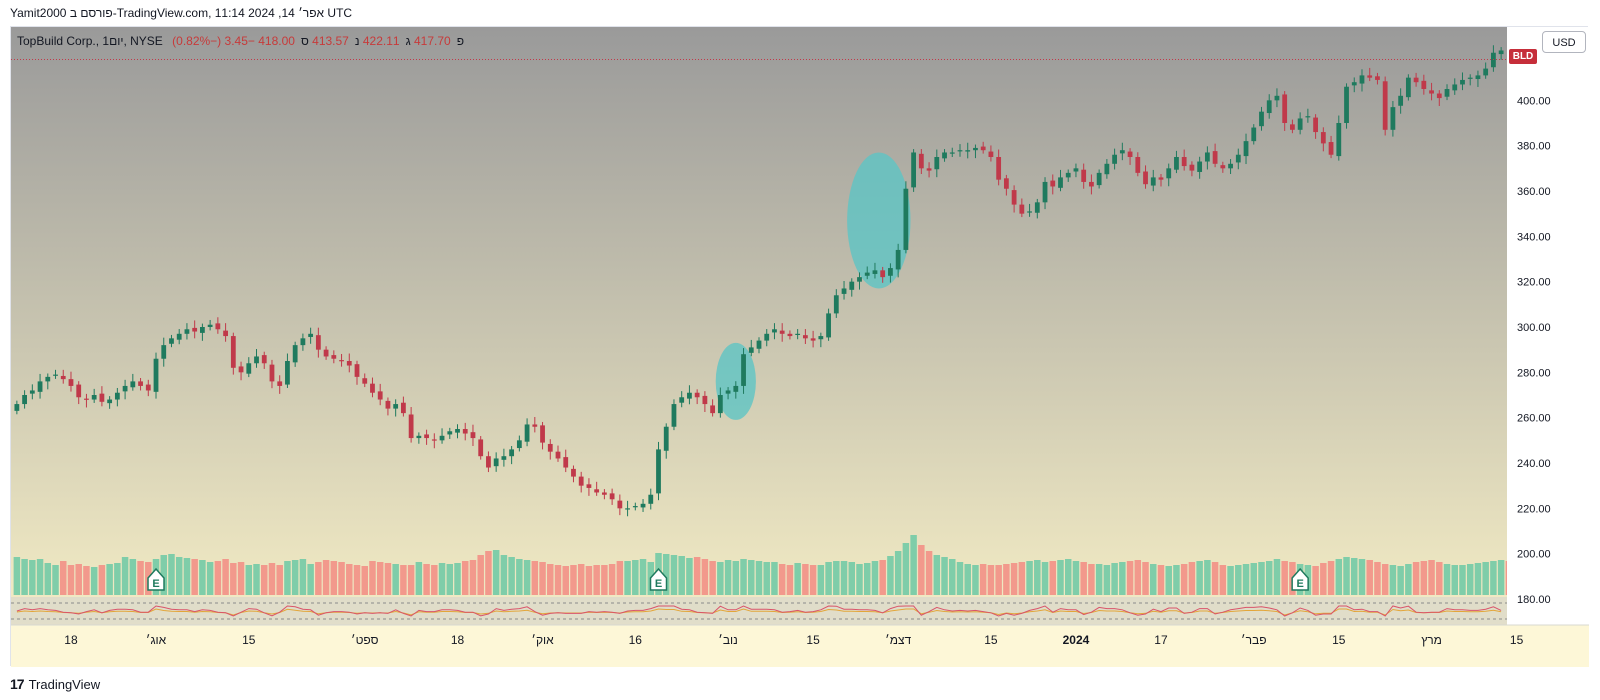 Image resolution: width=1600 pixels, height=700 pixels. Describe the element at coordinates (90, 41) in the screenshot. I see `legend-symbol-name: TopBuild Corp., 1יום, NYSE` at that location.